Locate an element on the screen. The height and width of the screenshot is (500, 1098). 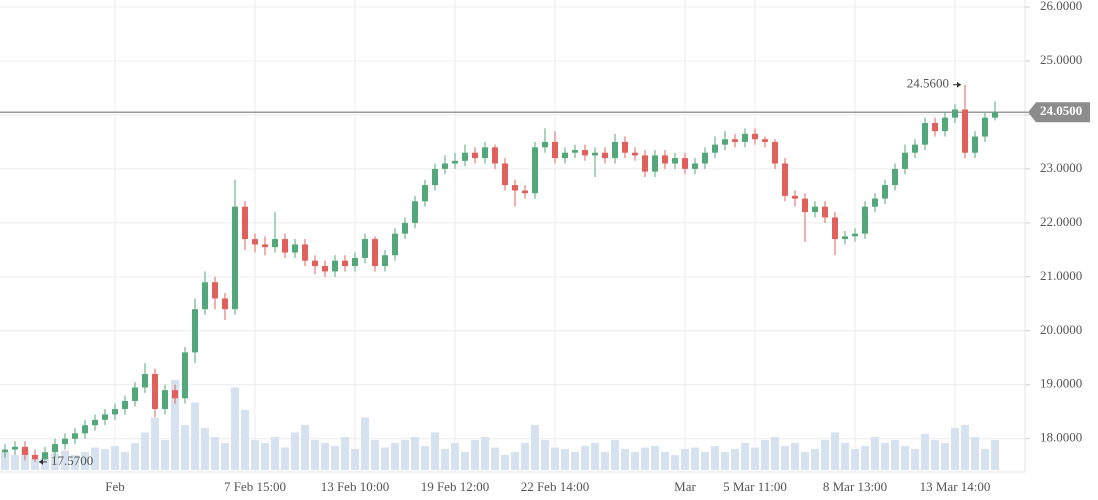
x-tick-label: 19 Feb 12:00 is located at coordinates (455, 486).